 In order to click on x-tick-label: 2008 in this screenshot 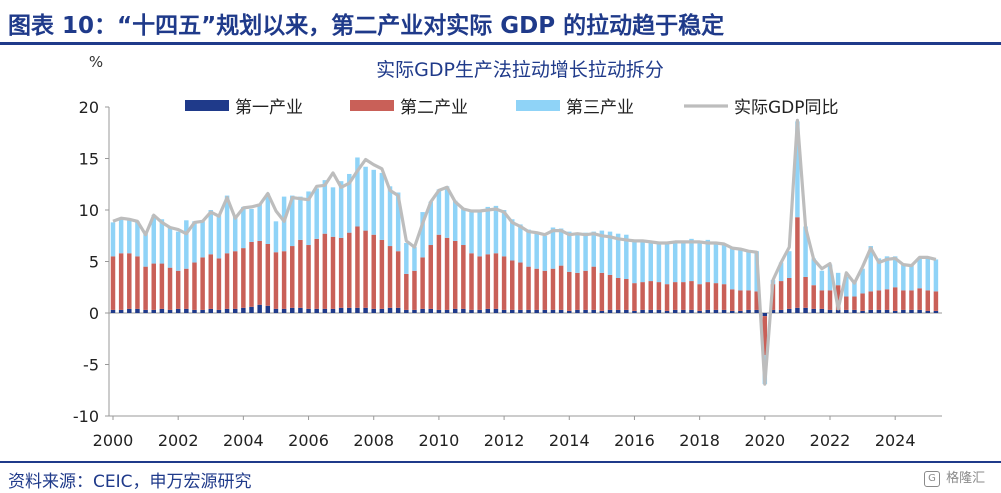, I will do `click(373, 440)`.